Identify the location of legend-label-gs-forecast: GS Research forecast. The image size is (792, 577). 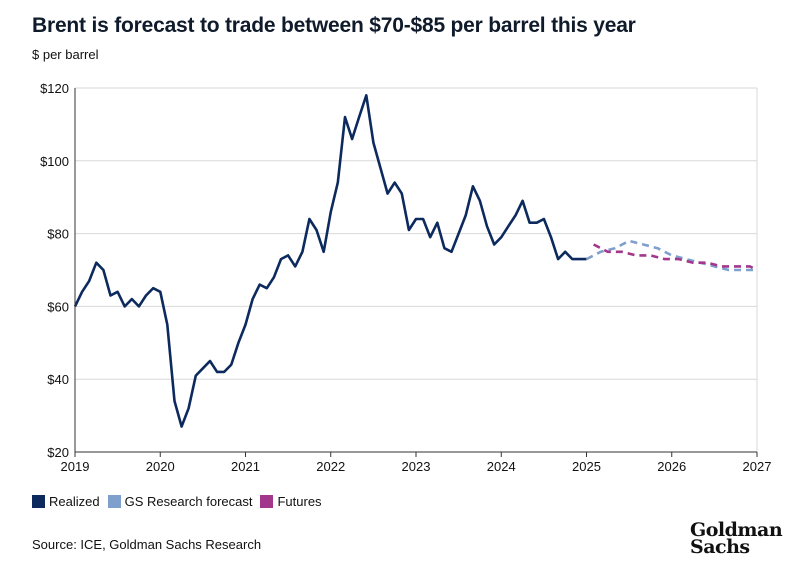
(188, 501).